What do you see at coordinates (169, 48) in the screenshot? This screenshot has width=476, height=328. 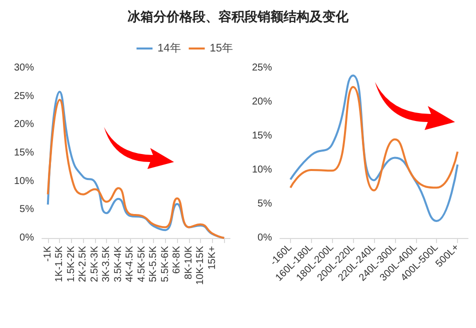 I see `legend-label: 14年` at bounding box center [169, 48].